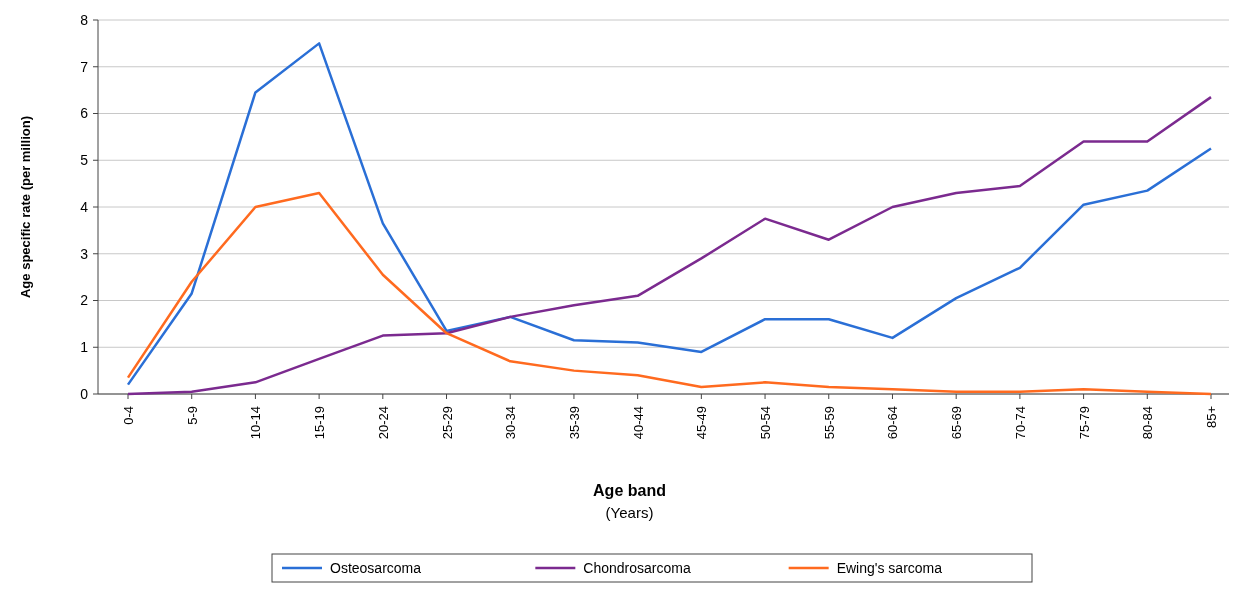 This screenshot has height=597, width=1237. What do you see at coordinates (766, 423) in the screenshot?
I see `x-tick-label: 50-54` at bounding box center [766, 423].